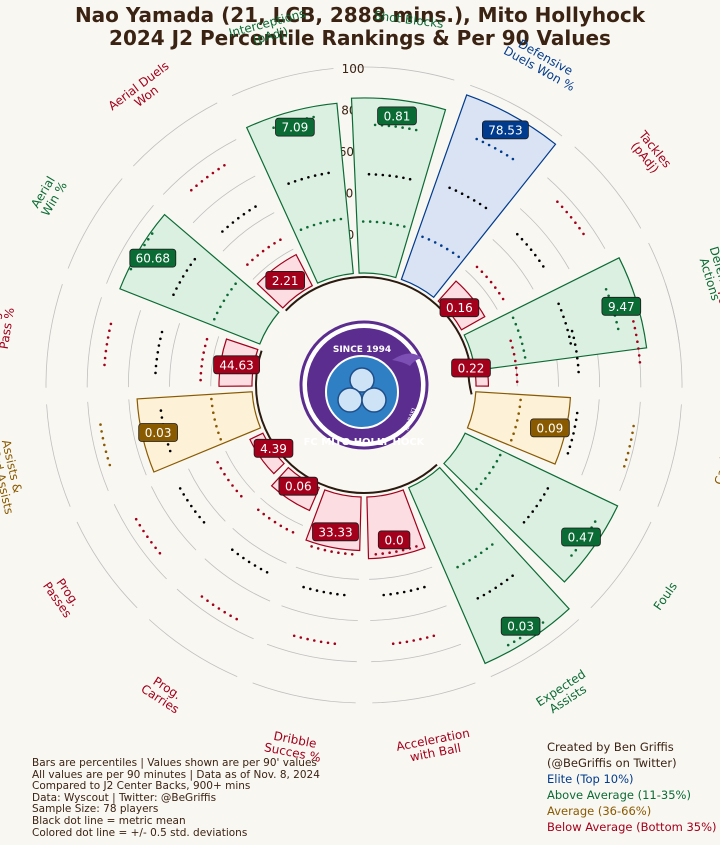  What do you see at coordinates (364, 385) in the screenshot?
I see `club-logo: SINCE 1994 FC MITO HOLLY HOCK IBARAKI` at bounding box center [364, 385].